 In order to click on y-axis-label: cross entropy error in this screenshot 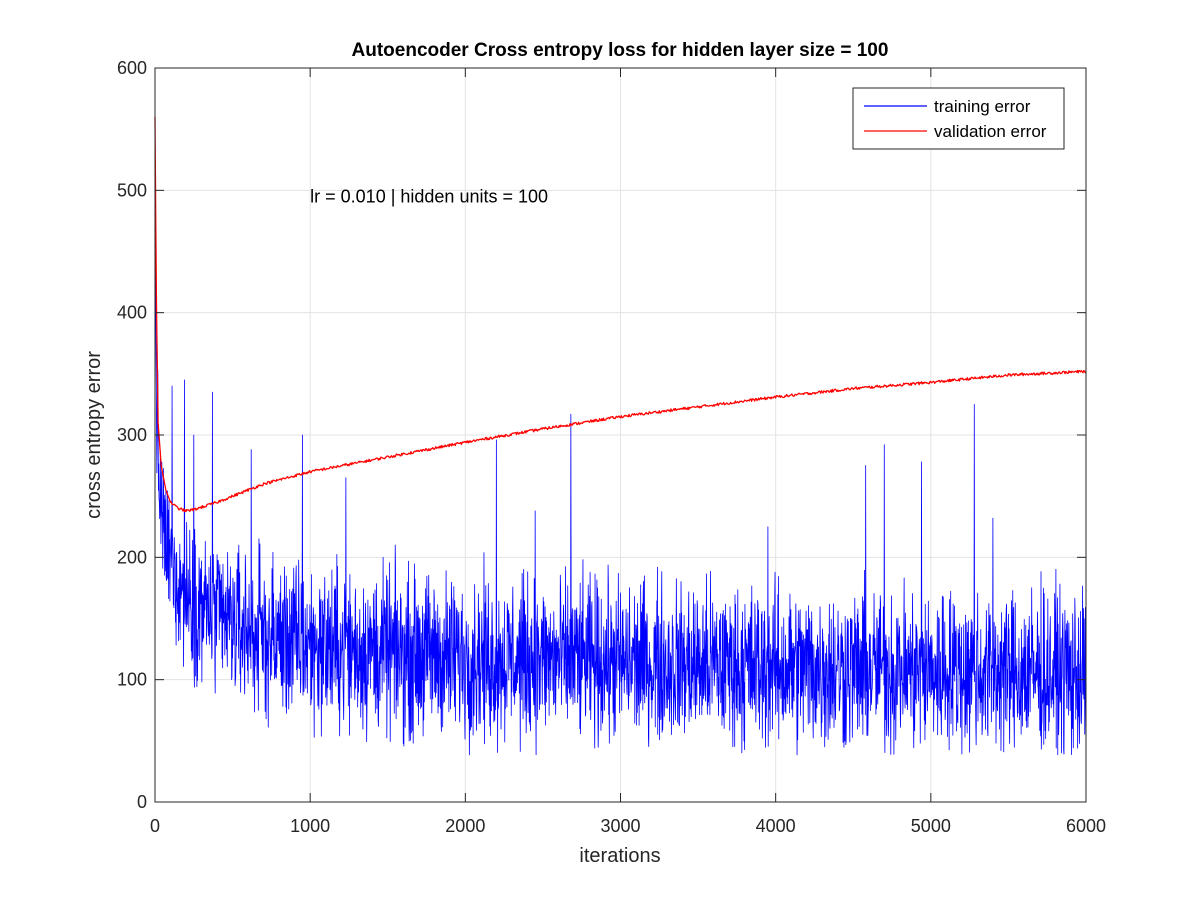, I will do `click(94, 435)`.